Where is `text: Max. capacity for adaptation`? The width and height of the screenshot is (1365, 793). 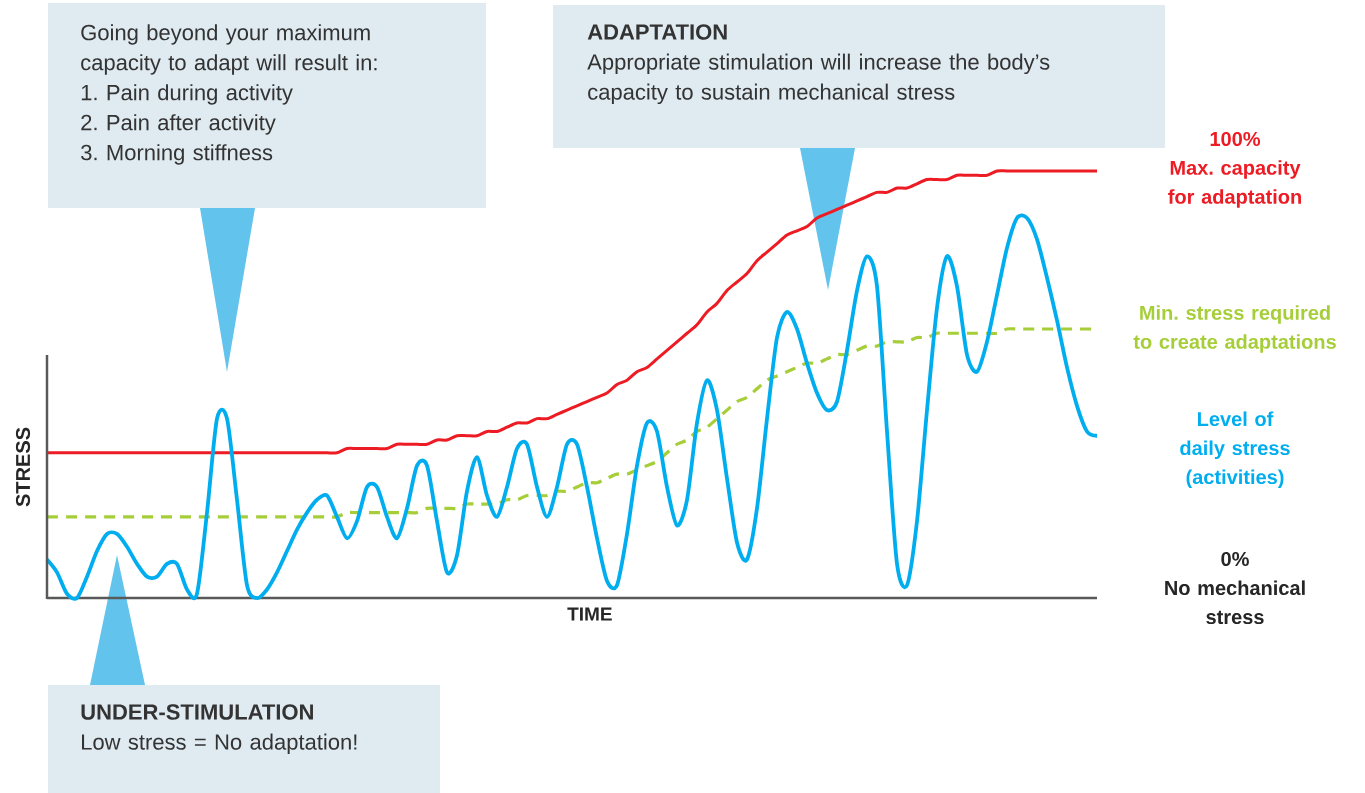
text: Max. capacity for adaptation is located at coordinates (1234, 184).